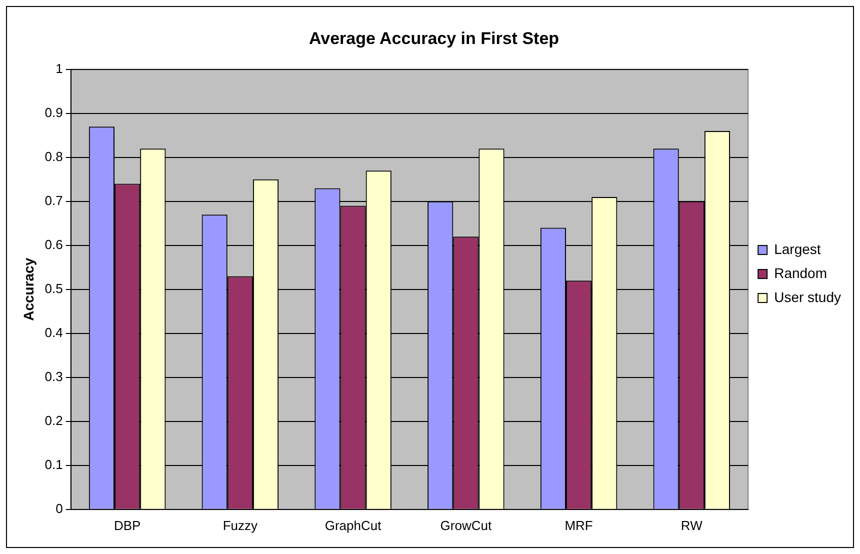  I want to click on legend-label: Random, so click(801, 272).